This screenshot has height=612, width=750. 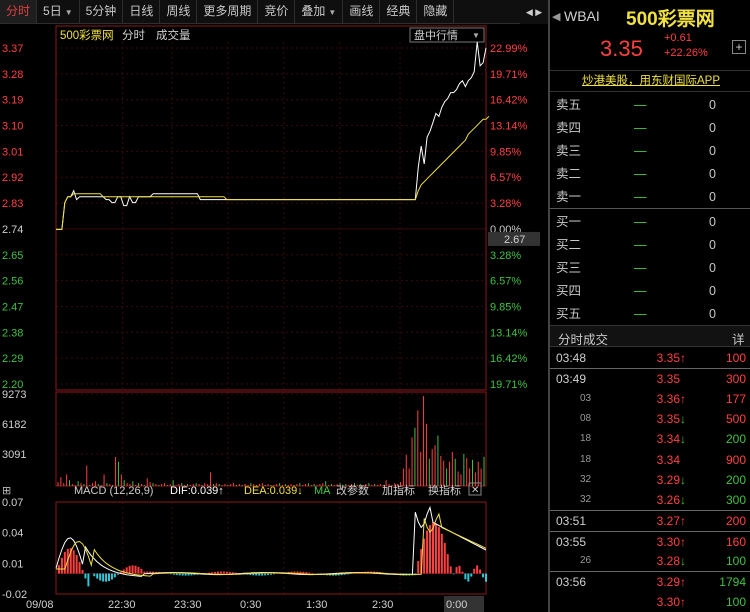 I want to click on tab-8: 画线, so click(x=362, y=11).